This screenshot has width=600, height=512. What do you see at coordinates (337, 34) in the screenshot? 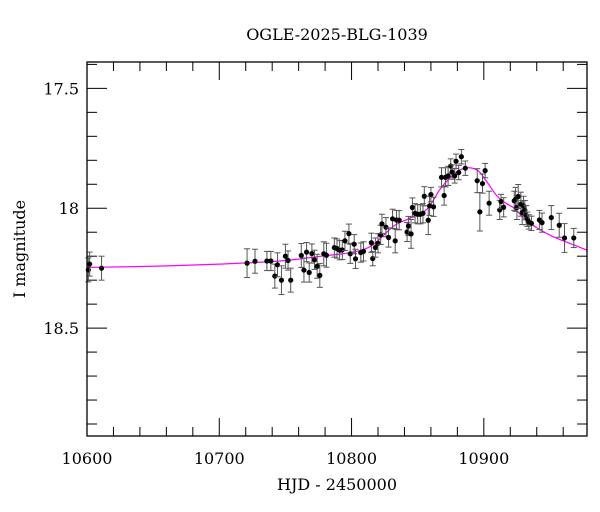
I see `chart-title: OGLE-2025-BLG-1039` at bounding box center [337, 34].